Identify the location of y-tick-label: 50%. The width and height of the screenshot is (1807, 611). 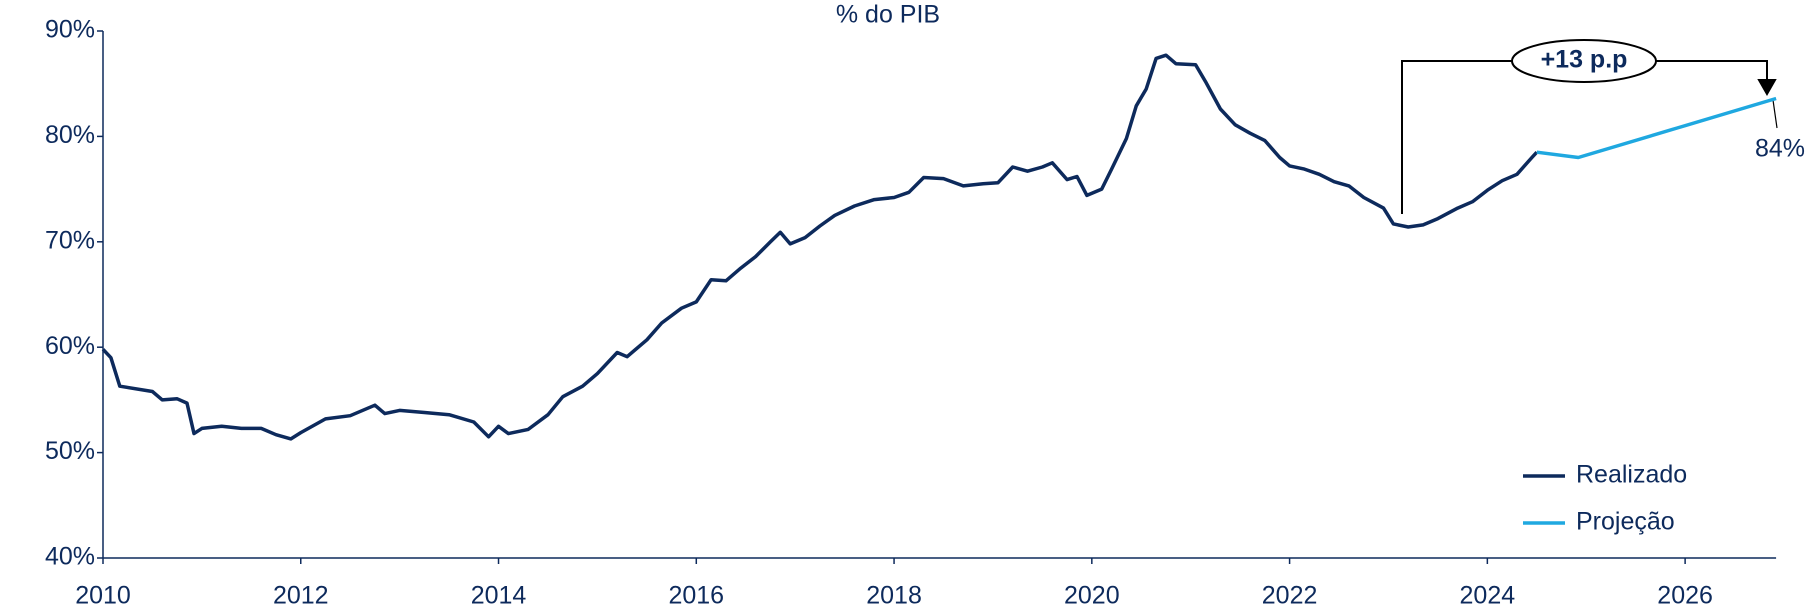
(70, 451).